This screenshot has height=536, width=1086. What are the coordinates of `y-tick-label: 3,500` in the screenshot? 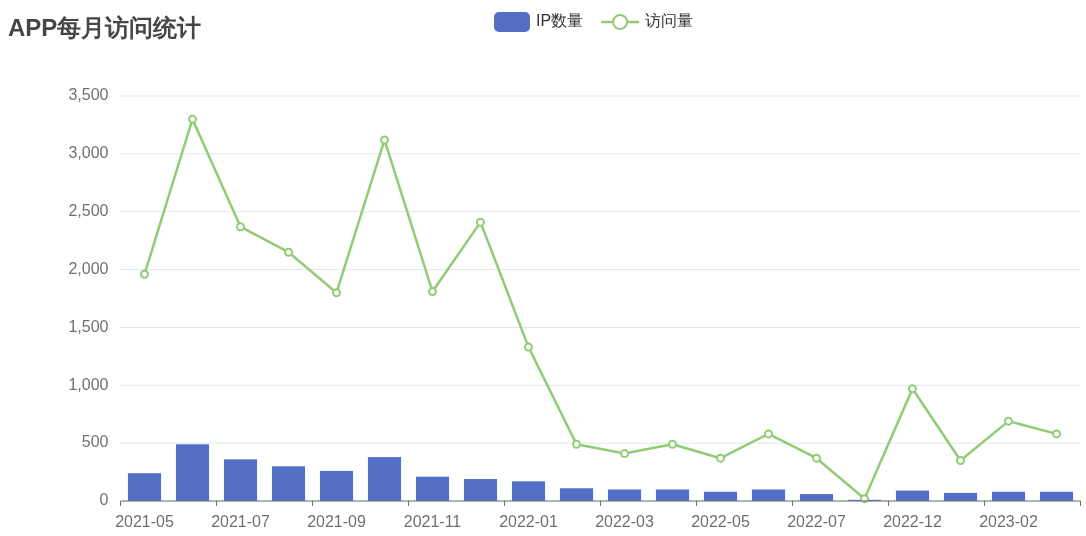 It's located at (88, 95).